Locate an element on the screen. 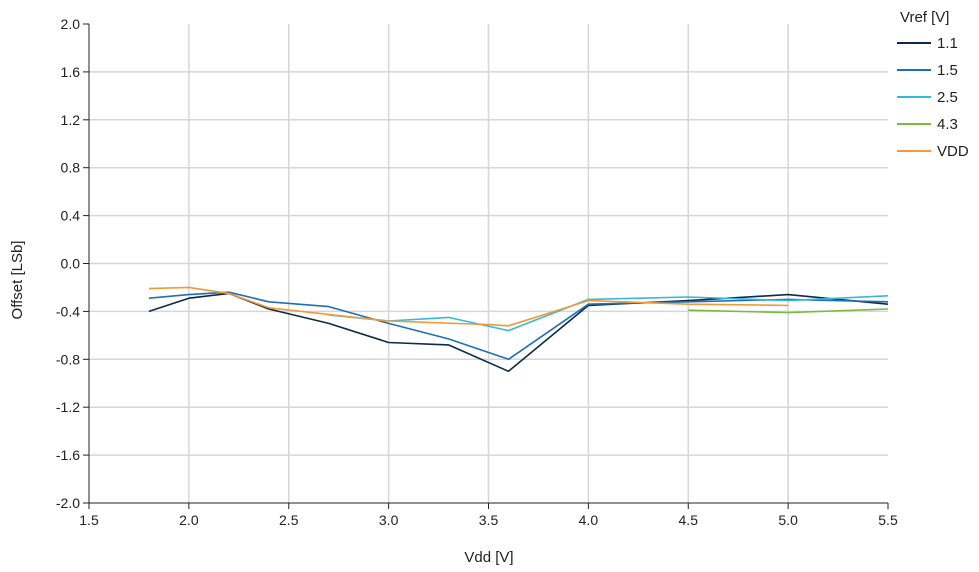 Image resolution: width=979 pixels, height=572 pixels. series-line-vdd is located at coordinates (468, 306).